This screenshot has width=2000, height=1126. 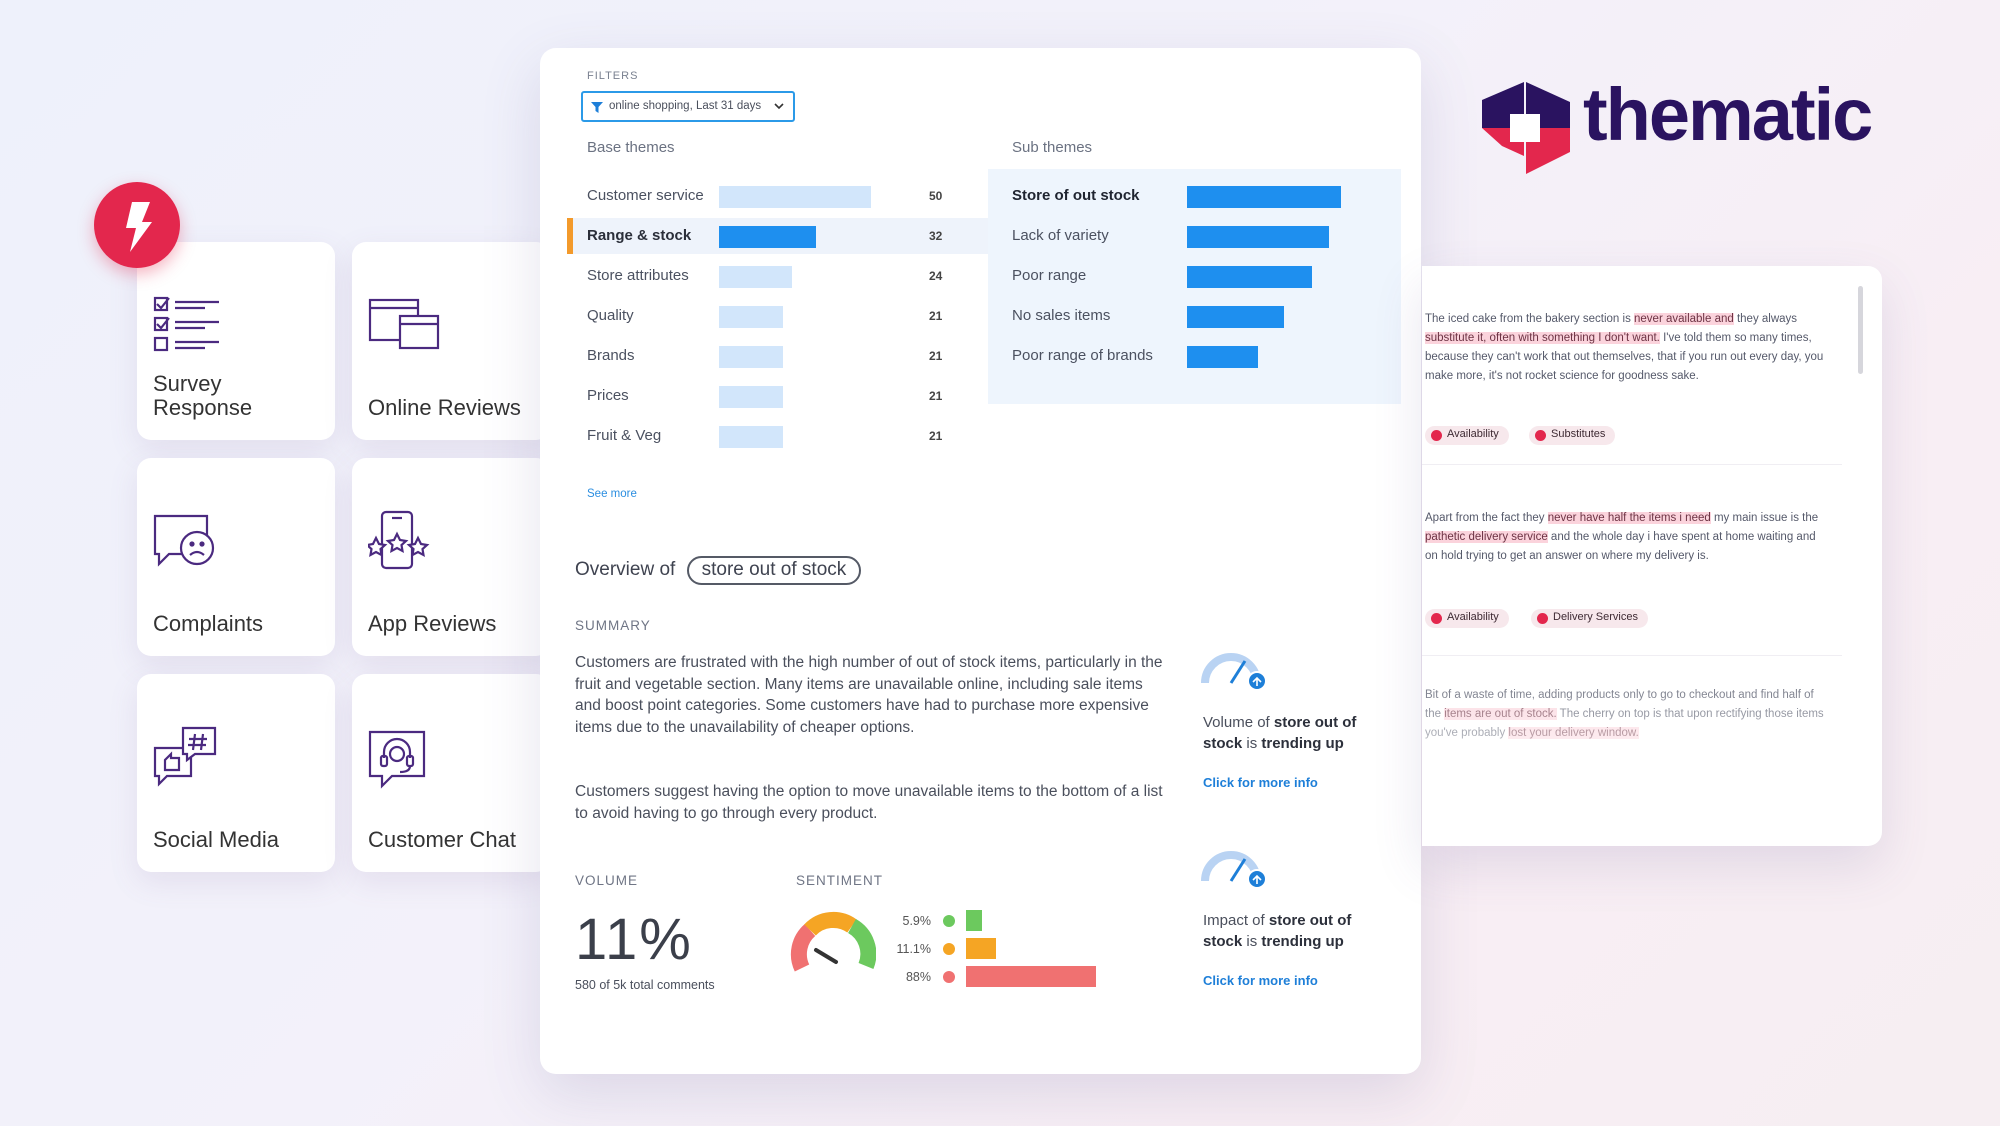 I want to click on volume-label: VOLUME, so click(x=607, y=880).